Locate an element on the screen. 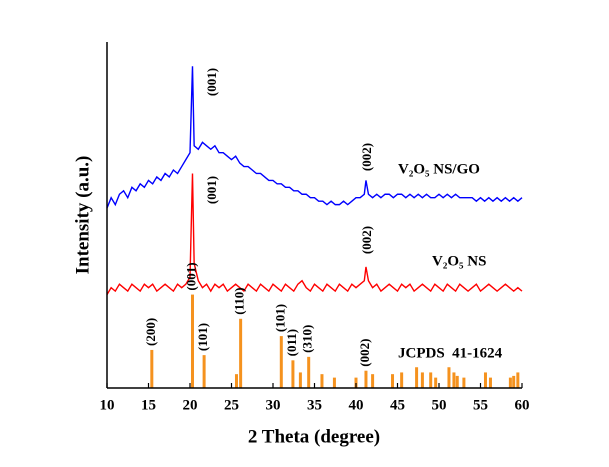  peak-label: (002) is located at coordinates (364, 353).